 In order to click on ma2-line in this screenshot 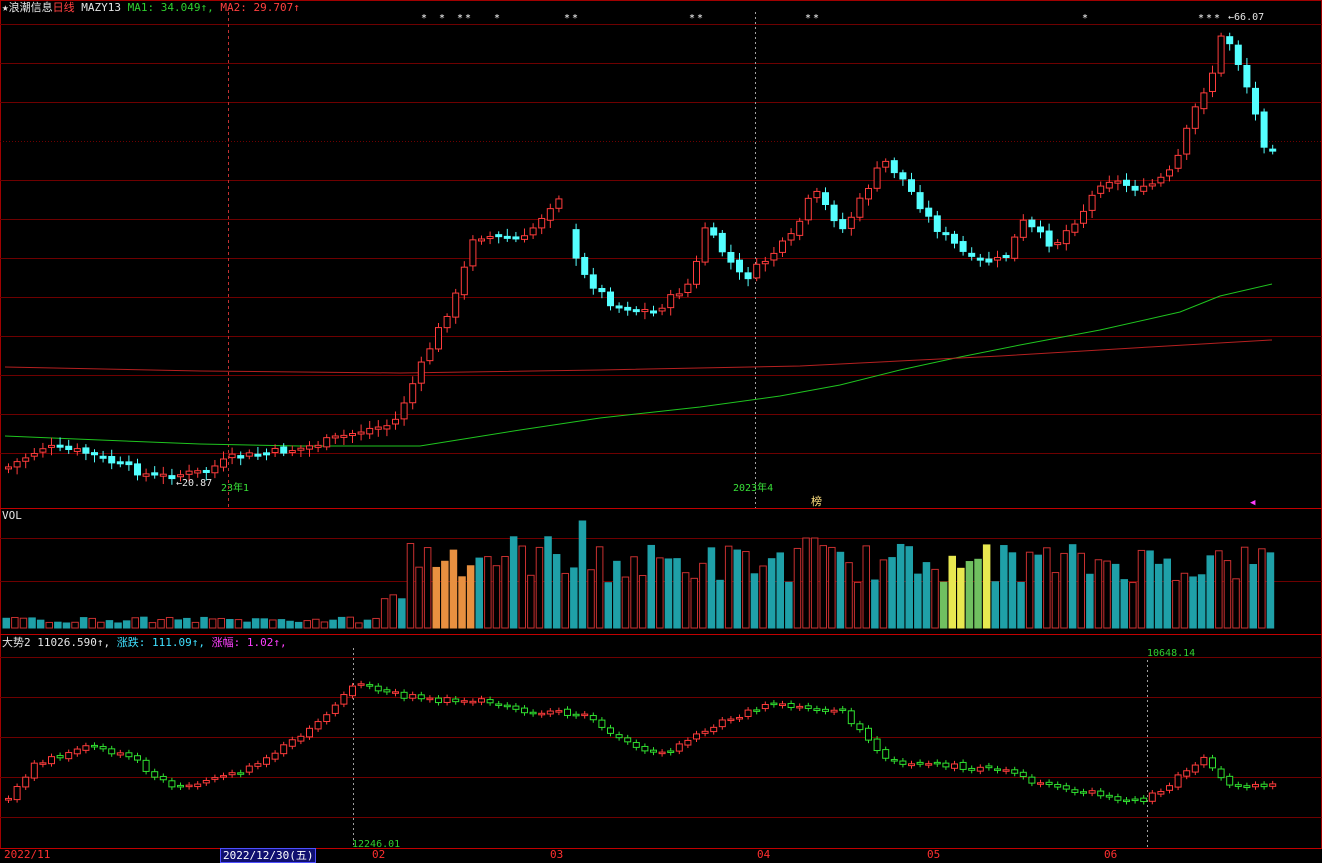, I will do `click(638, 356)`.